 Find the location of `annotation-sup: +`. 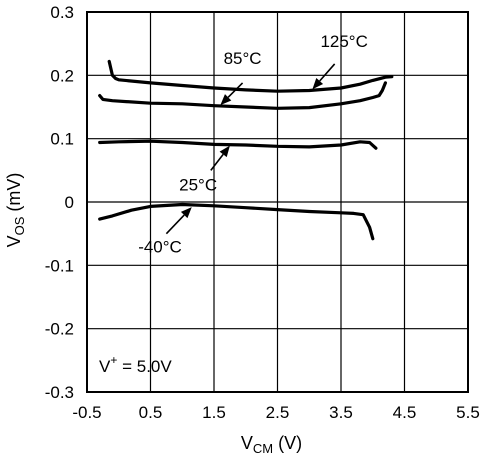

annotation-sup: + is located at coordinates (113, 360).